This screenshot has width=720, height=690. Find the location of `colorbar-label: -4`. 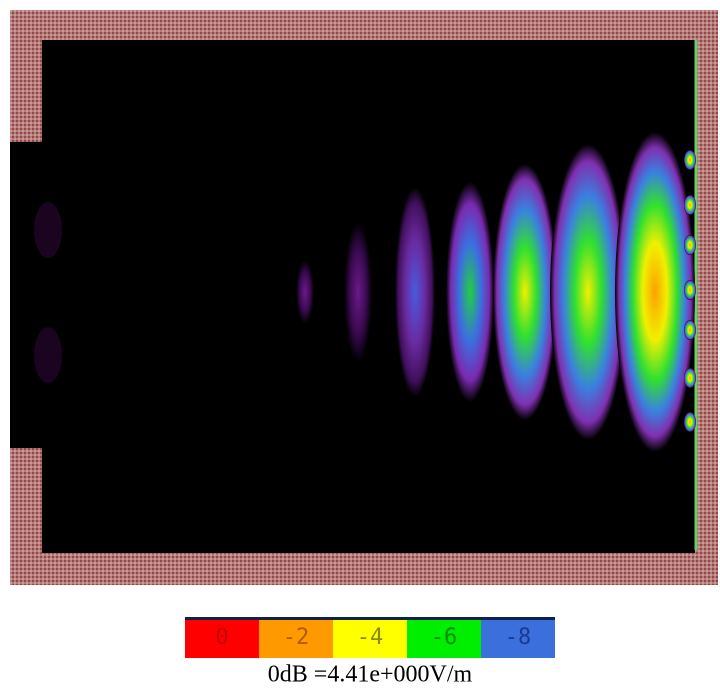

colorbar-label: -4 is located at coordinates (370, 637).